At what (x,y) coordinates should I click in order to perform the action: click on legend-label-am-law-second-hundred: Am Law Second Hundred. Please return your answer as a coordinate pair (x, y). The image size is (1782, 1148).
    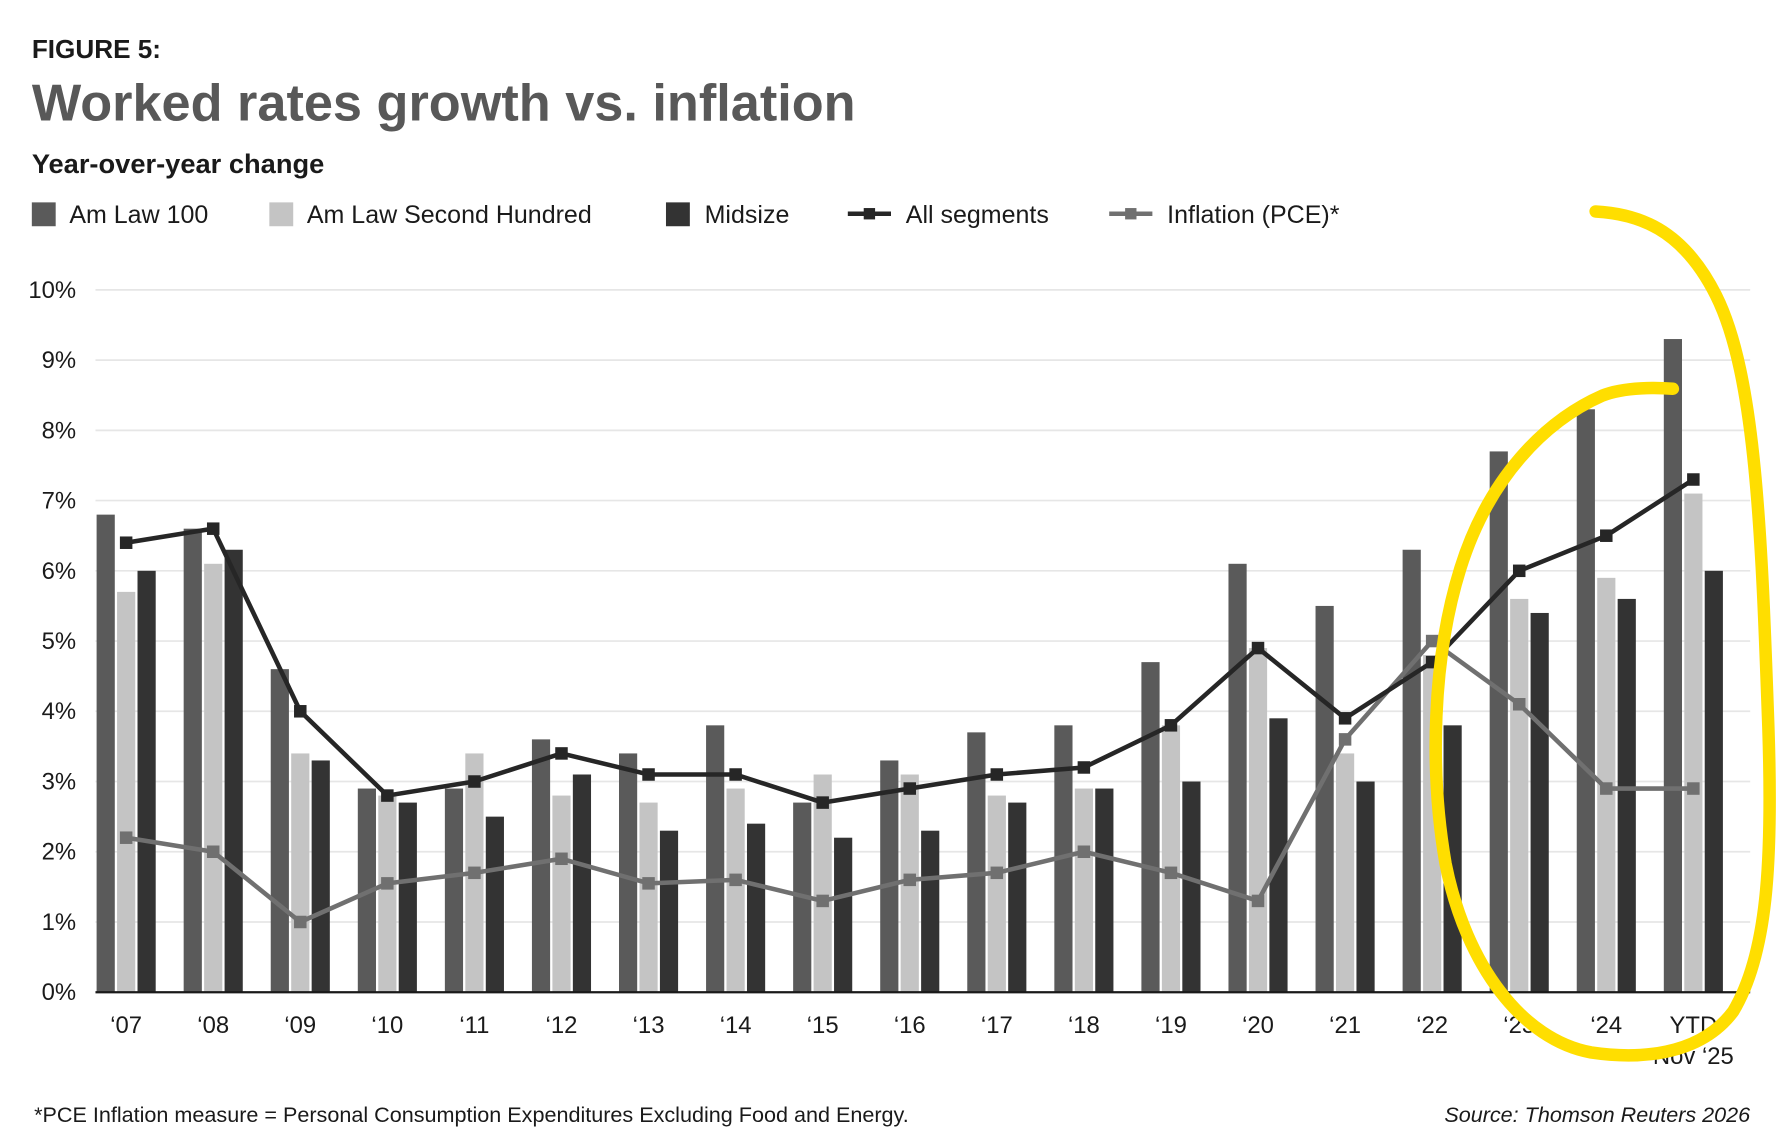
    Looking at the image, I should click on (449, 215).